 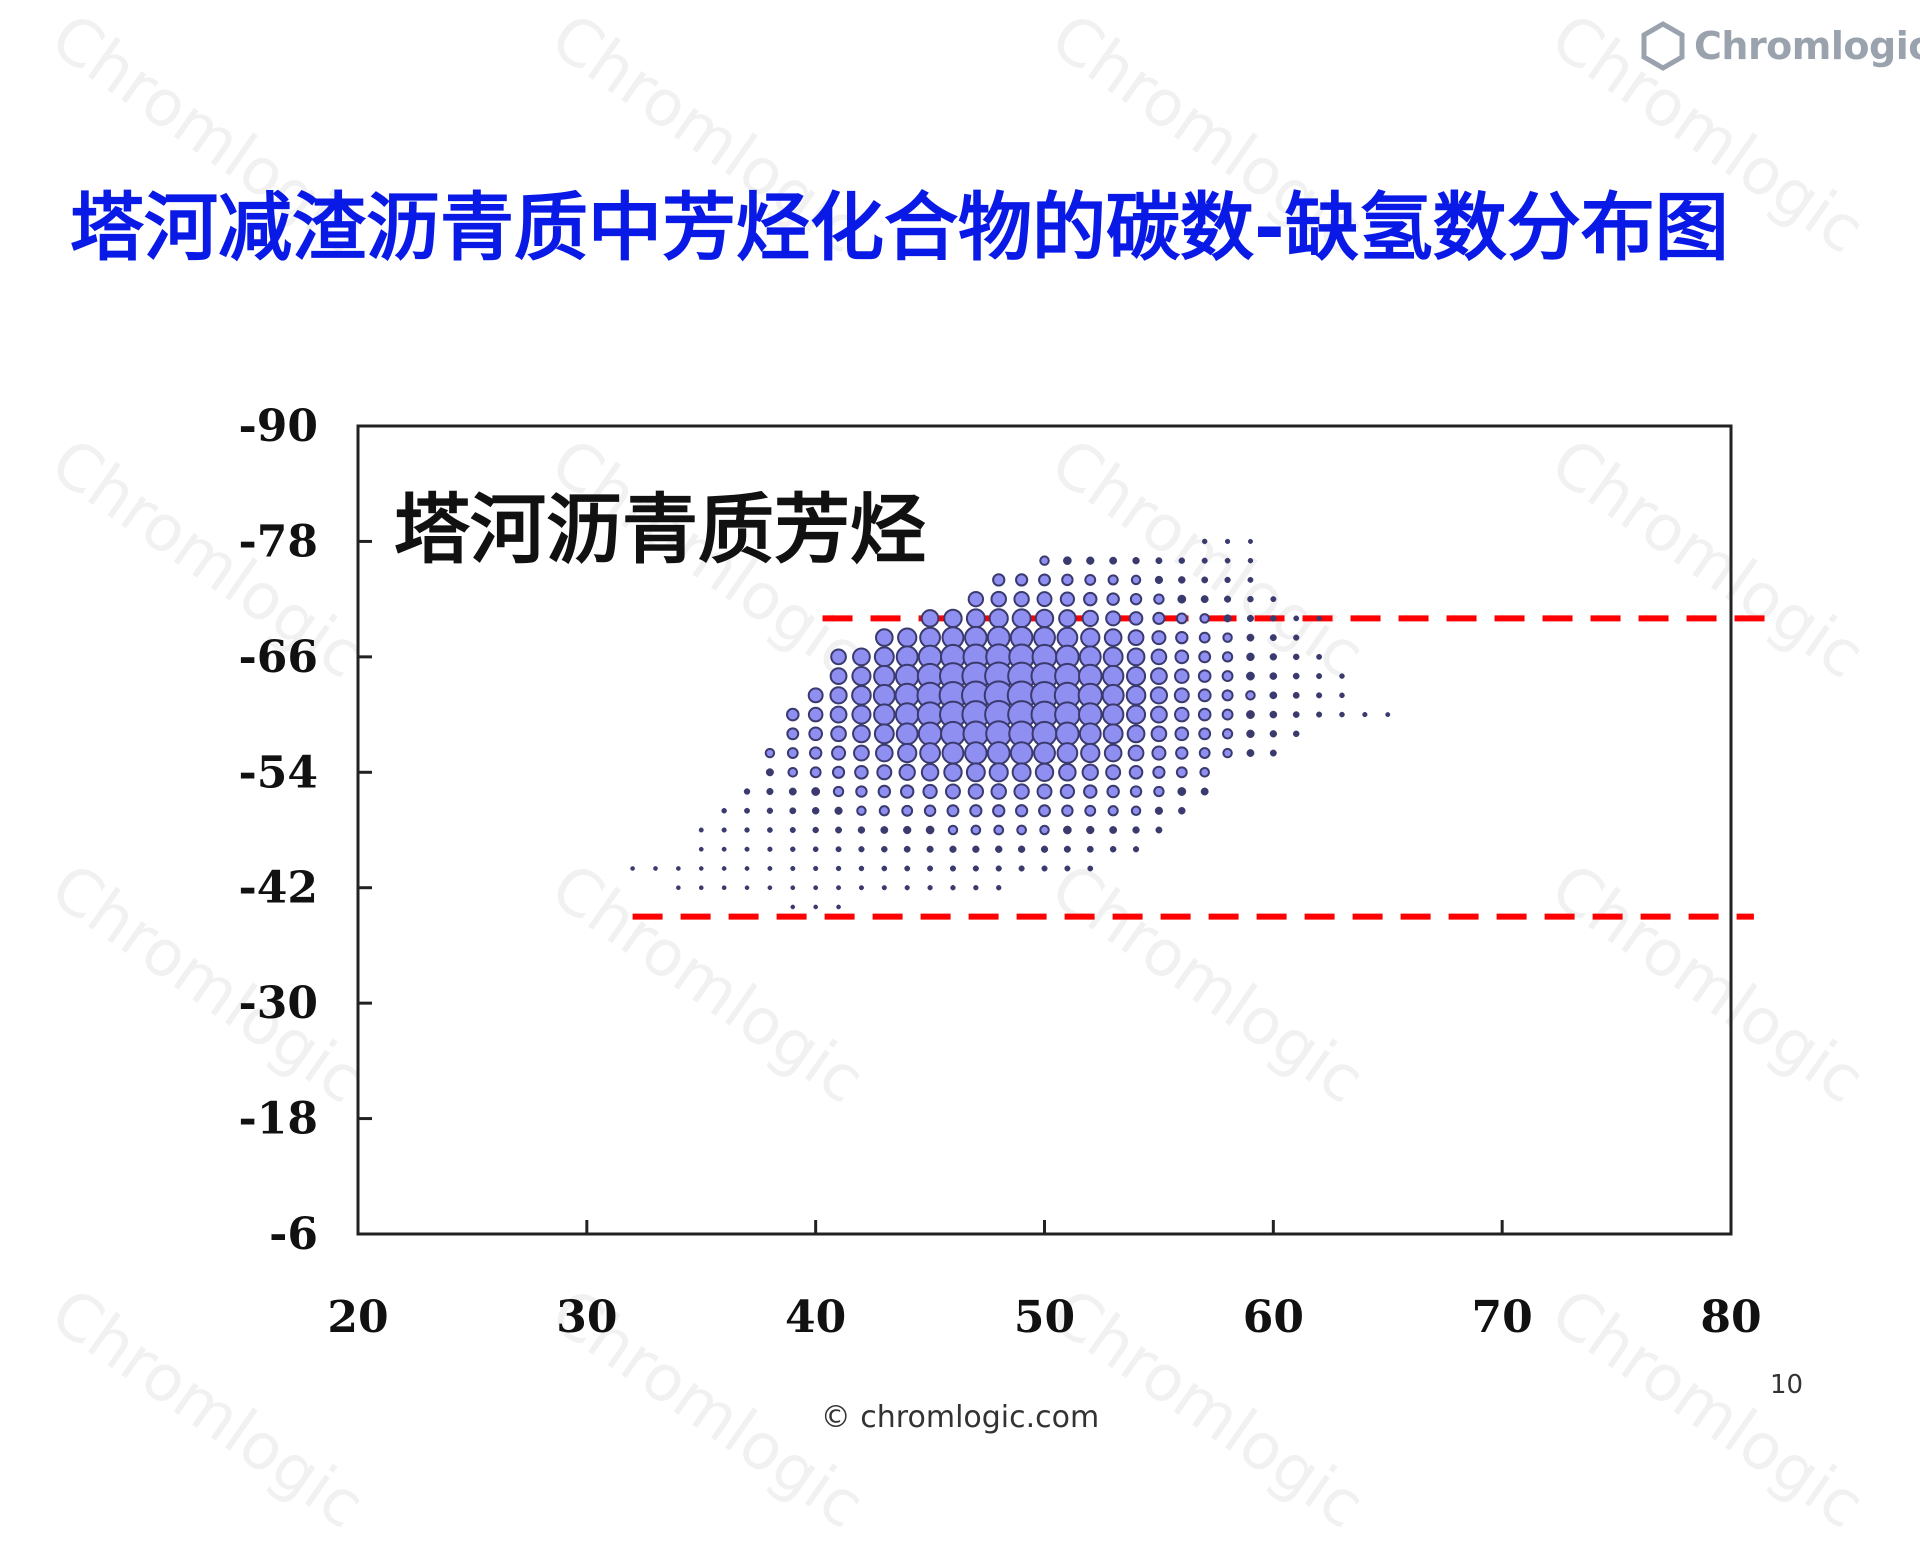 I want to click on y-tick-label: -66, so click(x=279, y=657).